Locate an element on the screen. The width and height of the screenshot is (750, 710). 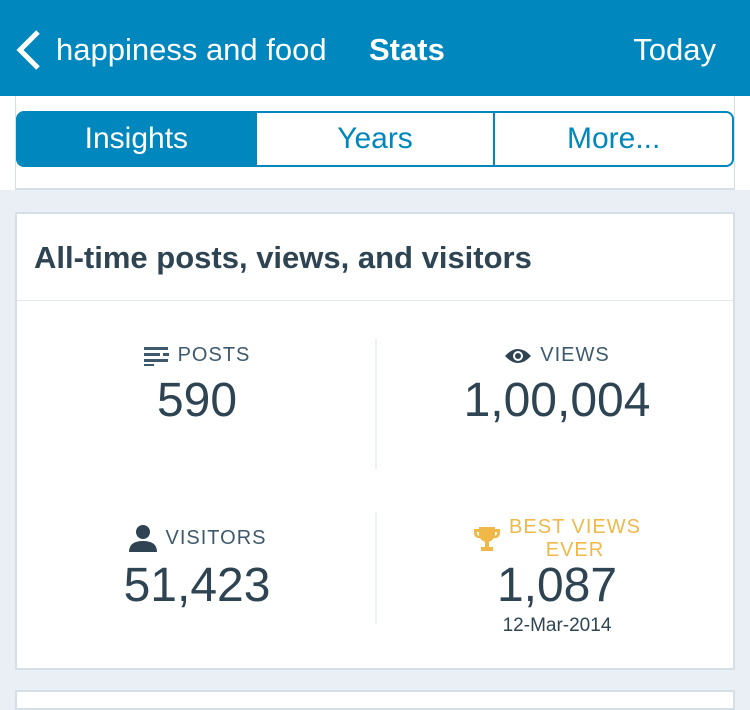
trophy-icon is located at coordinates (487, 539).